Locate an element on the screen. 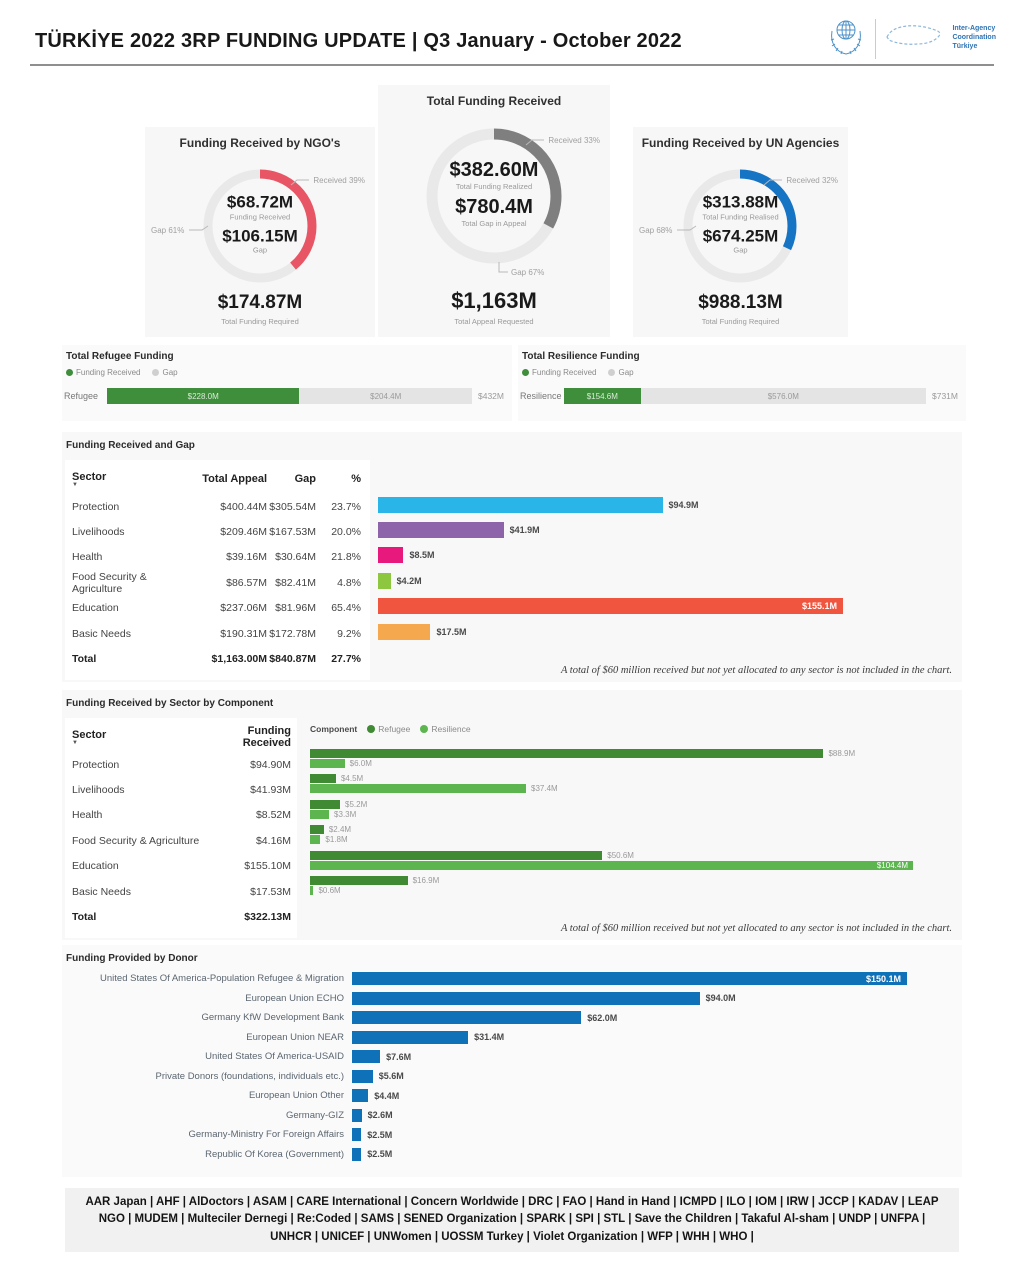 Image resolution: width=1024 pixels, height=1271 pixels. donut-chart-svg: Received 33% Gap 67% is located at coordinates (513, 202).